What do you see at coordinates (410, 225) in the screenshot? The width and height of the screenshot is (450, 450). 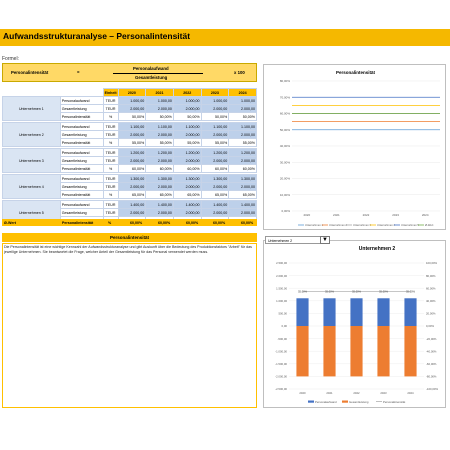 I see `legend-label: Unternehmen 5` at bounding box center [410, 225].